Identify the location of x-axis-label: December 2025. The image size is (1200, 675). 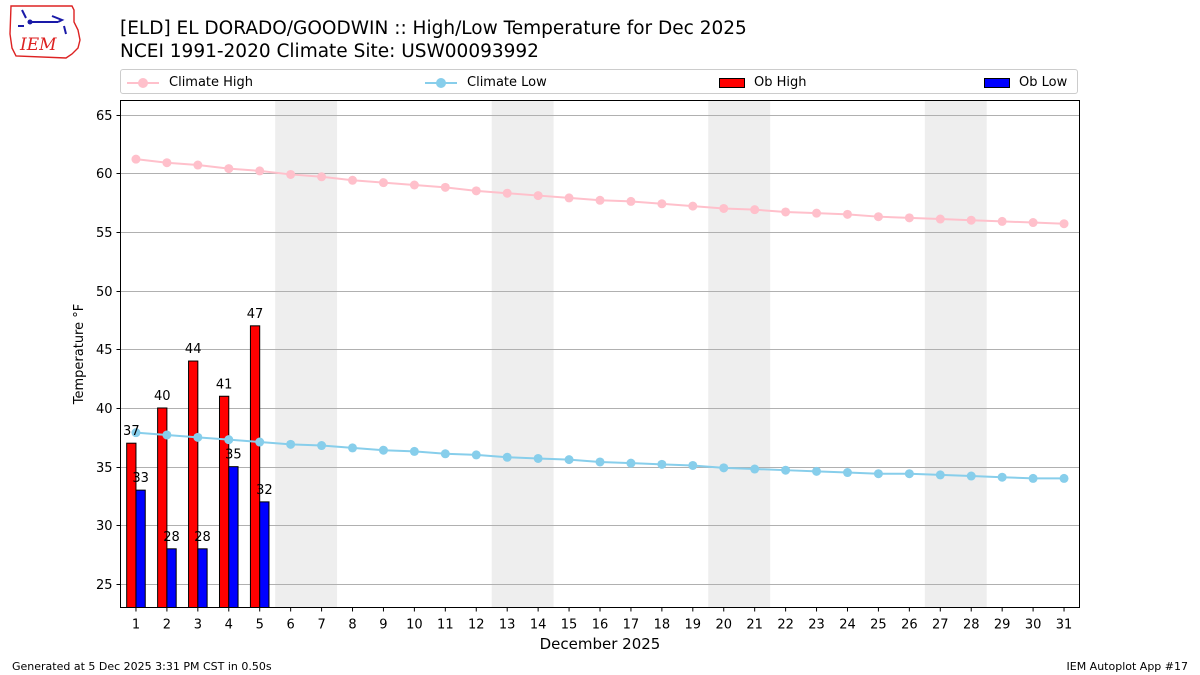
(600, 644).